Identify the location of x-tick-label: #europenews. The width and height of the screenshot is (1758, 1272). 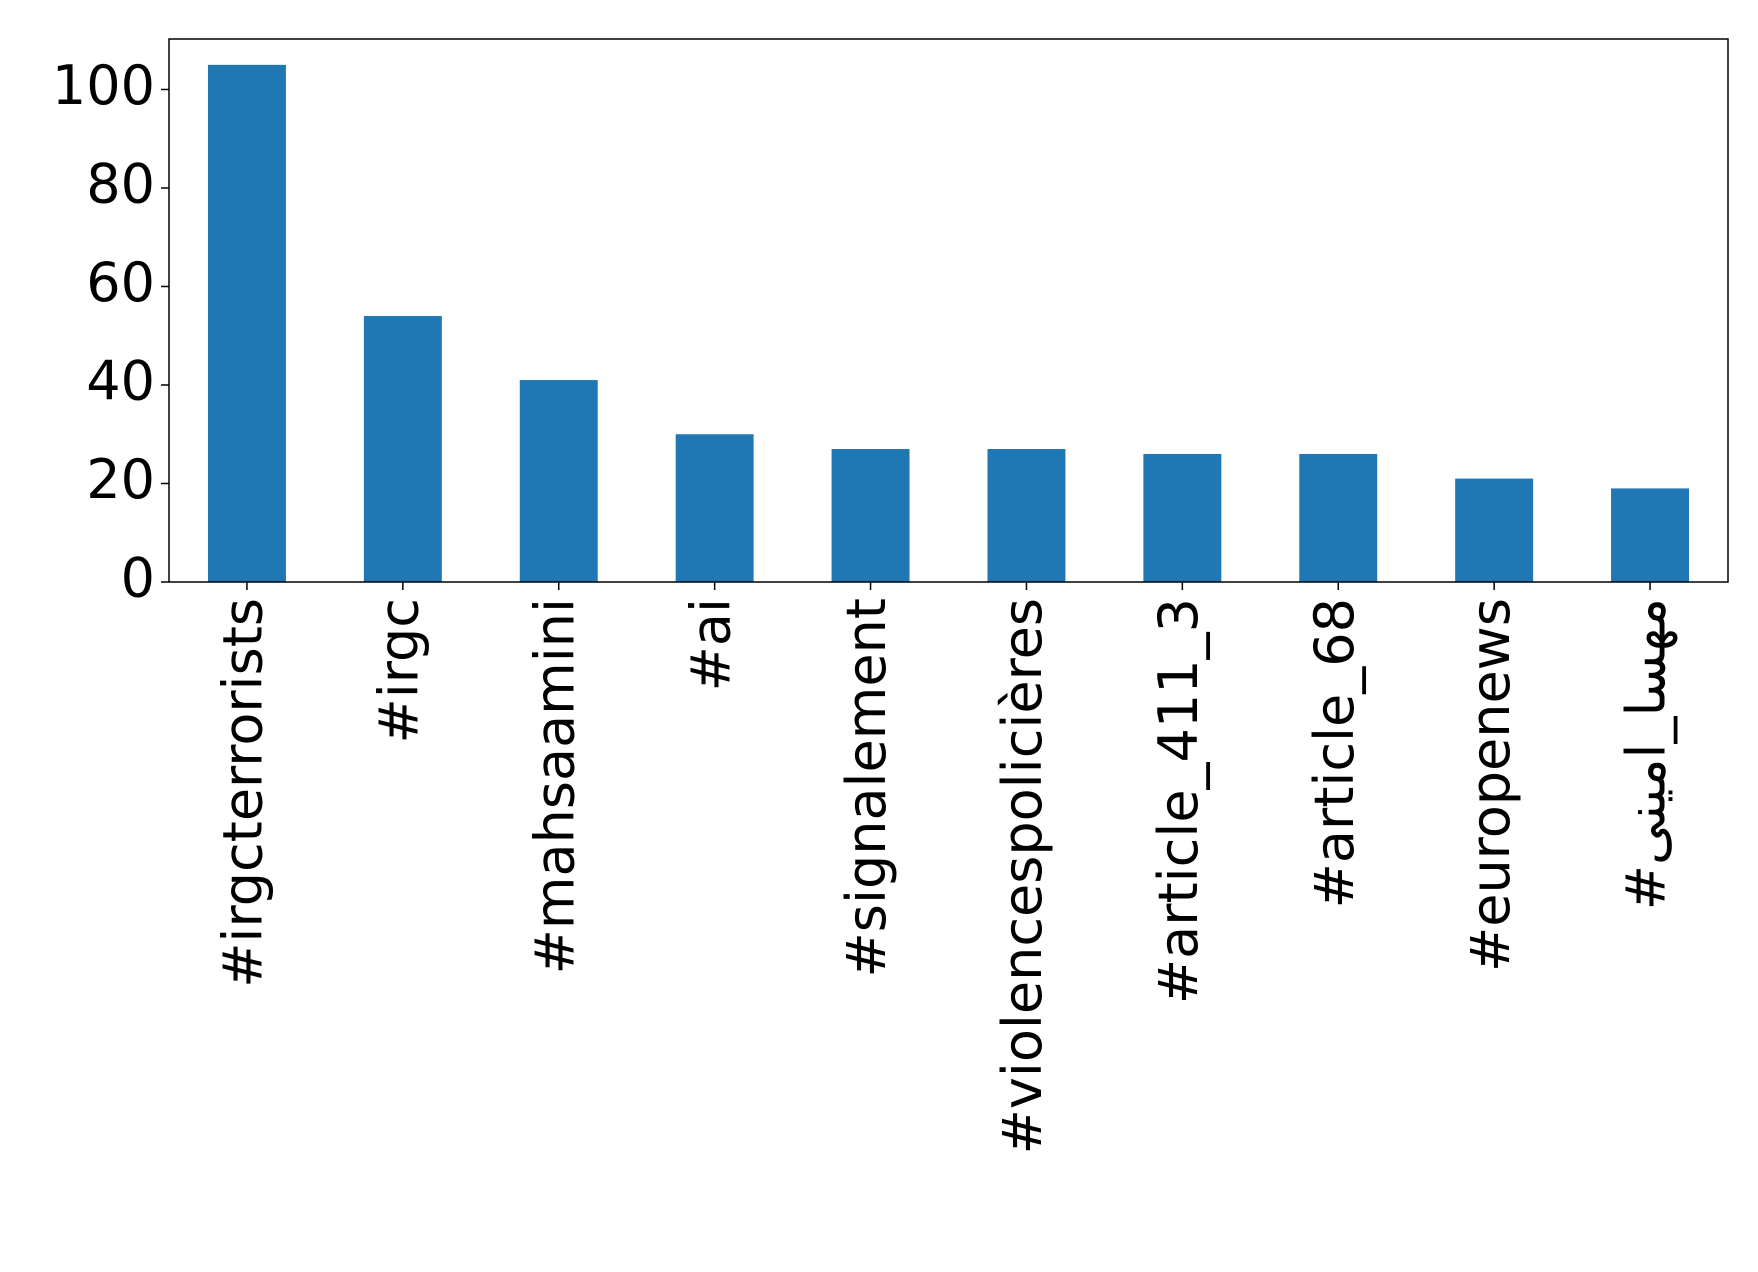
(1490, 785).